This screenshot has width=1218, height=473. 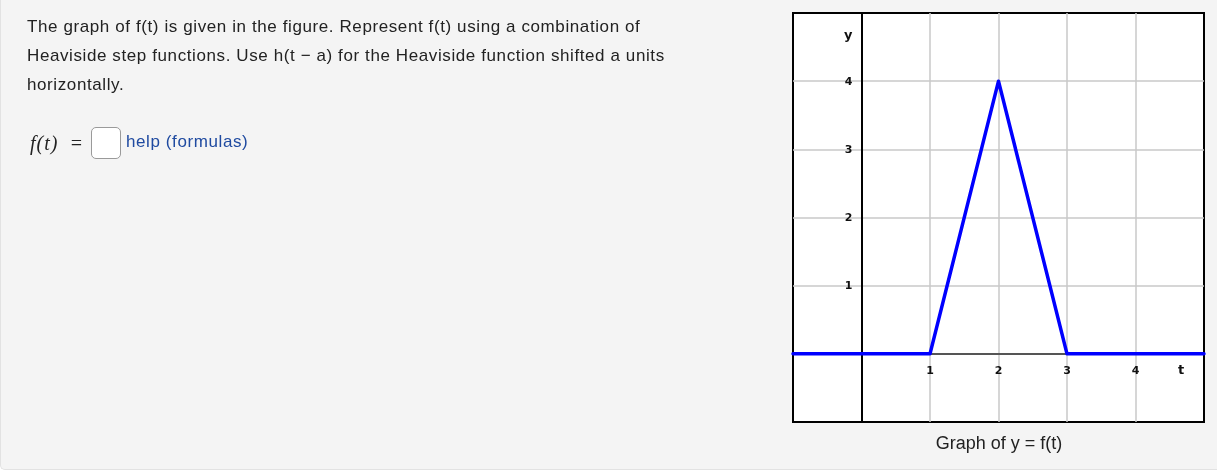 I want to click on y-tick-label: 3, so click(x=848, y=149).